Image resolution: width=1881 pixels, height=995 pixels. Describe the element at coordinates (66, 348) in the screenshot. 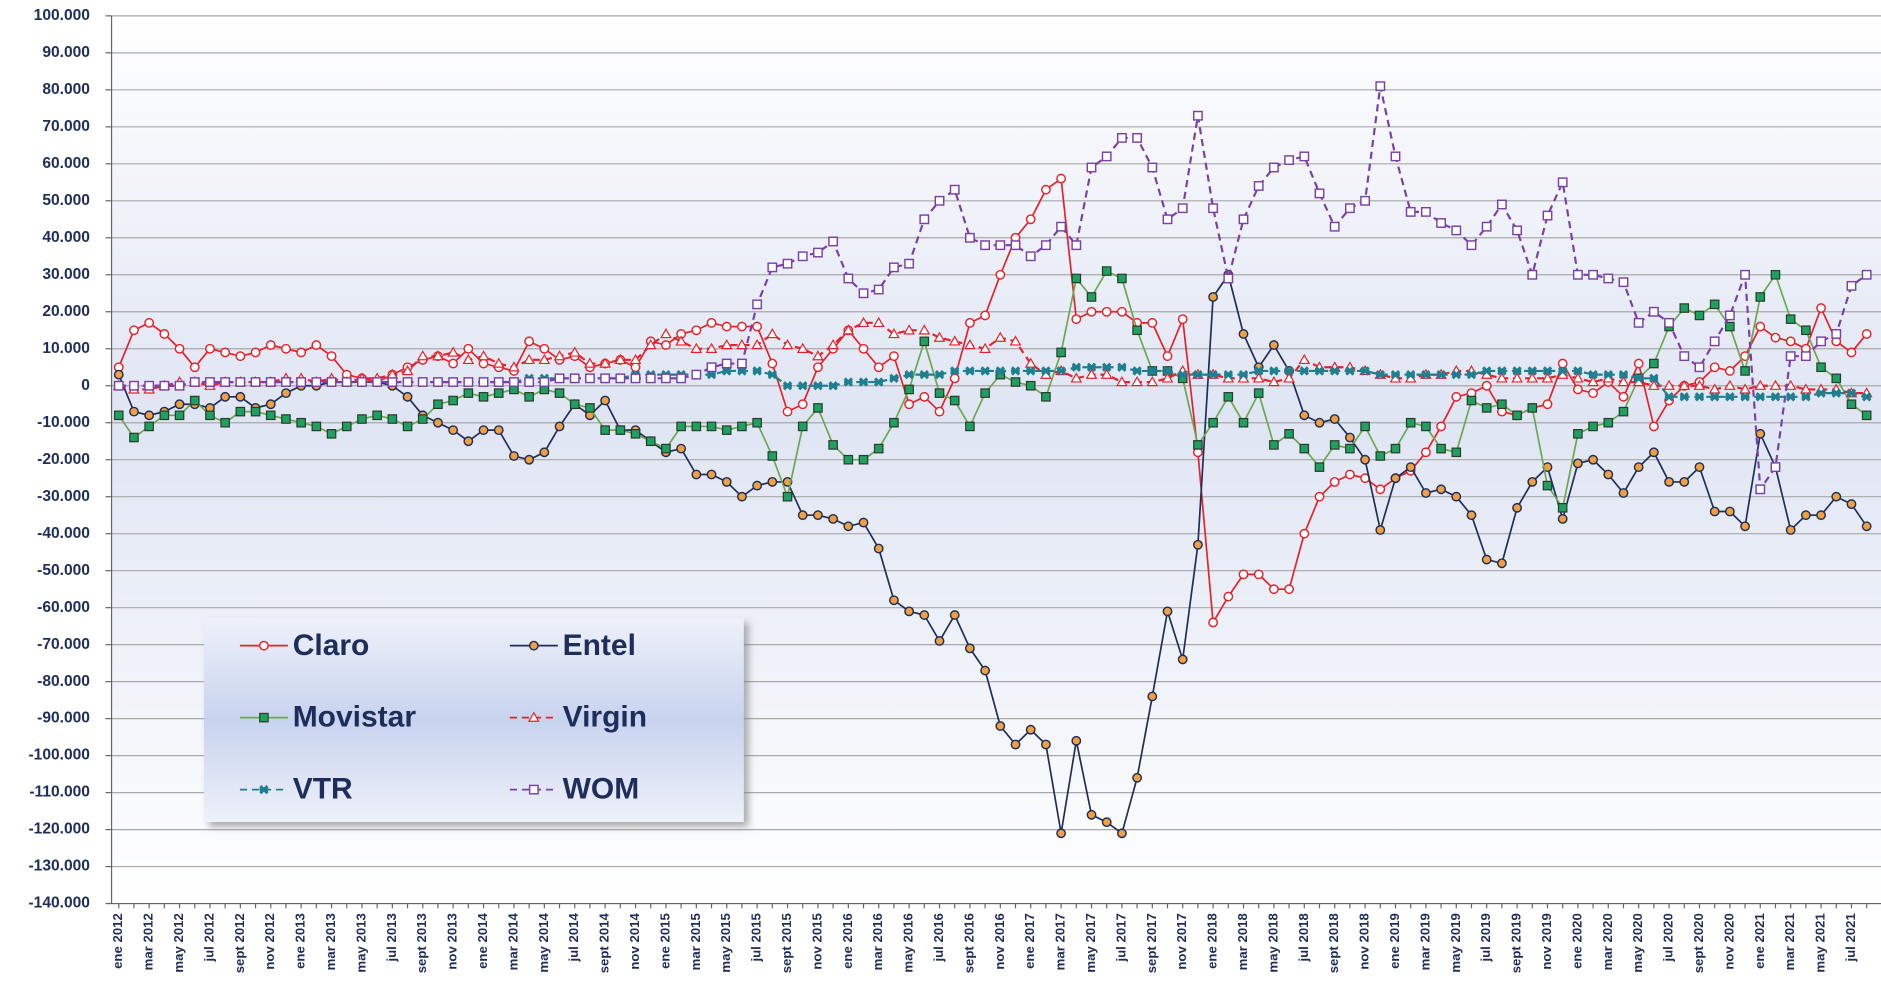

I see `y-tick-label: 10.000` at that location.